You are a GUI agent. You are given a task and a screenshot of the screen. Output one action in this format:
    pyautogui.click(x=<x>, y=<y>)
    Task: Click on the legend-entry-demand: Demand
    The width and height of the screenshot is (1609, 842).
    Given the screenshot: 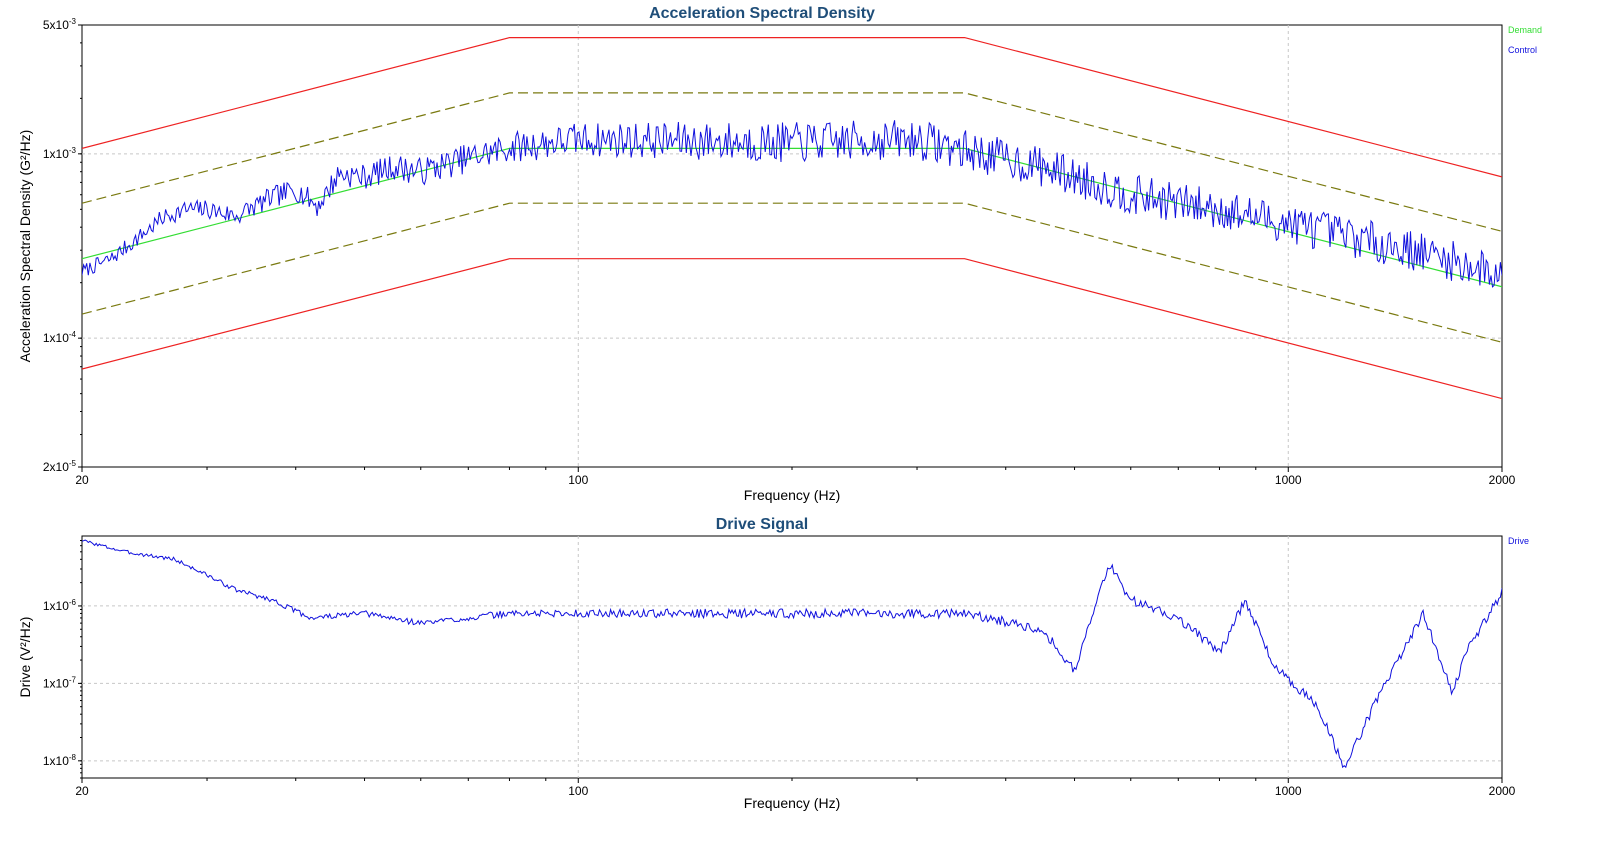 What is the action you would take?
    pyautogui.click(x=1525, y=30)
    